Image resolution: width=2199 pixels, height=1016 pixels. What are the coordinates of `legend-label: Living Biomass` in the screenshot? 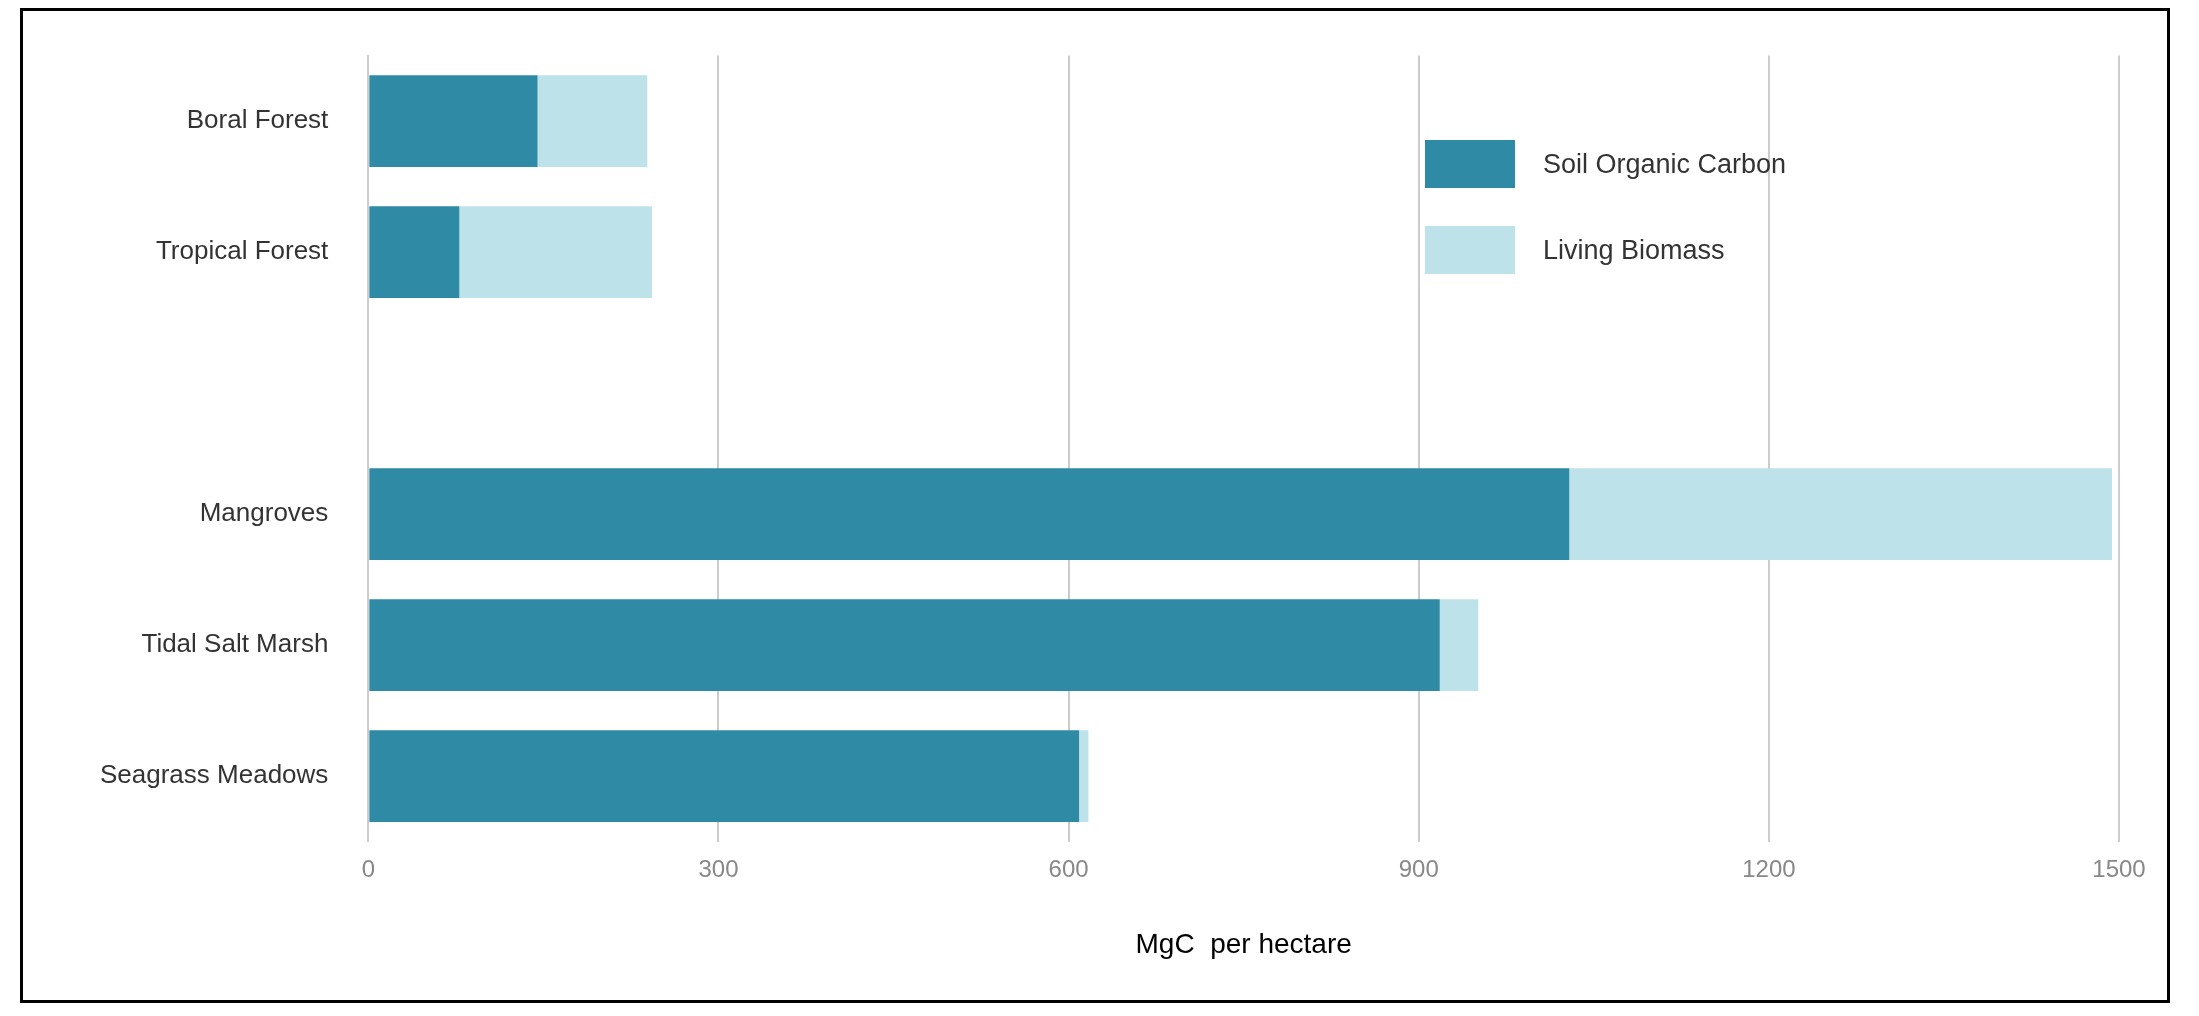 It's located at (1634, 250).